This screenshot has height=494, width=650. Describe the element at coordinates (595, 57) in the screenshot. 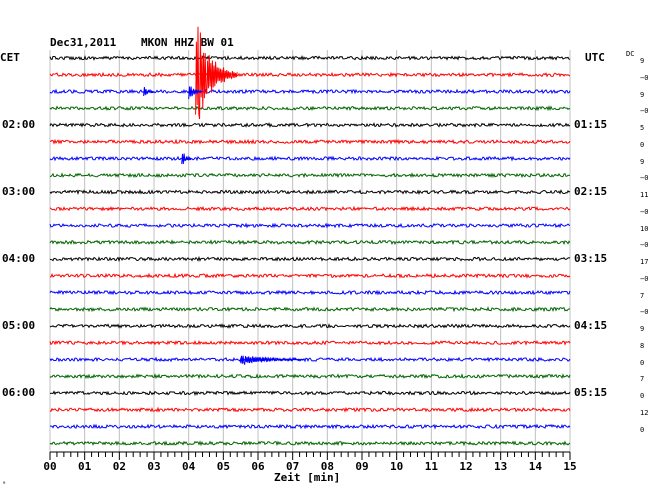

I see `right-timezone-label: UTC` at that location.